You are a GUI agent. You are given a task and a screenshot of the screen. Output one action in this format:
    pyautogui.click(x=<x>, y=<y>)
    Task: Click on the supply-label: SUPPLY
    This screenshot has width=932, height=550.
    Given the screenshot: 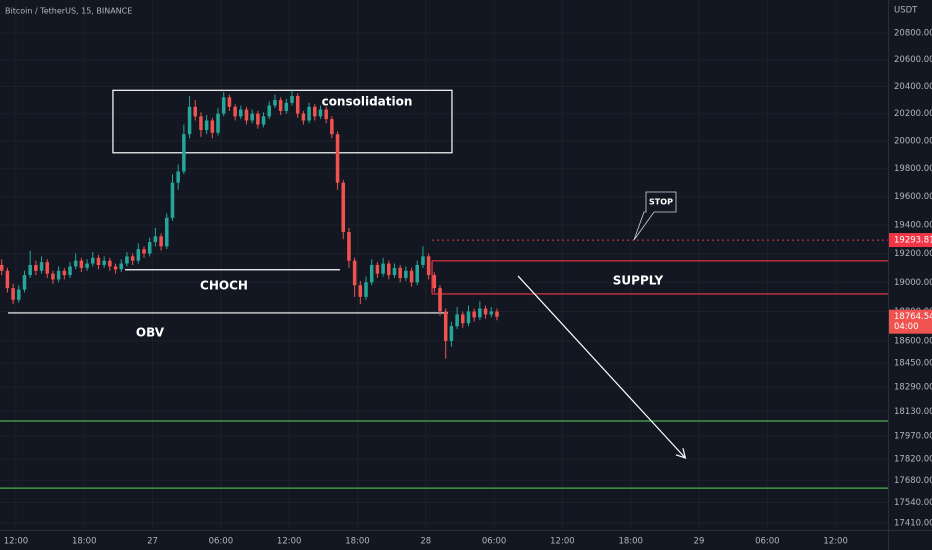 What is the action you would take?
    pyautogui.click(x=638, y=281)
    